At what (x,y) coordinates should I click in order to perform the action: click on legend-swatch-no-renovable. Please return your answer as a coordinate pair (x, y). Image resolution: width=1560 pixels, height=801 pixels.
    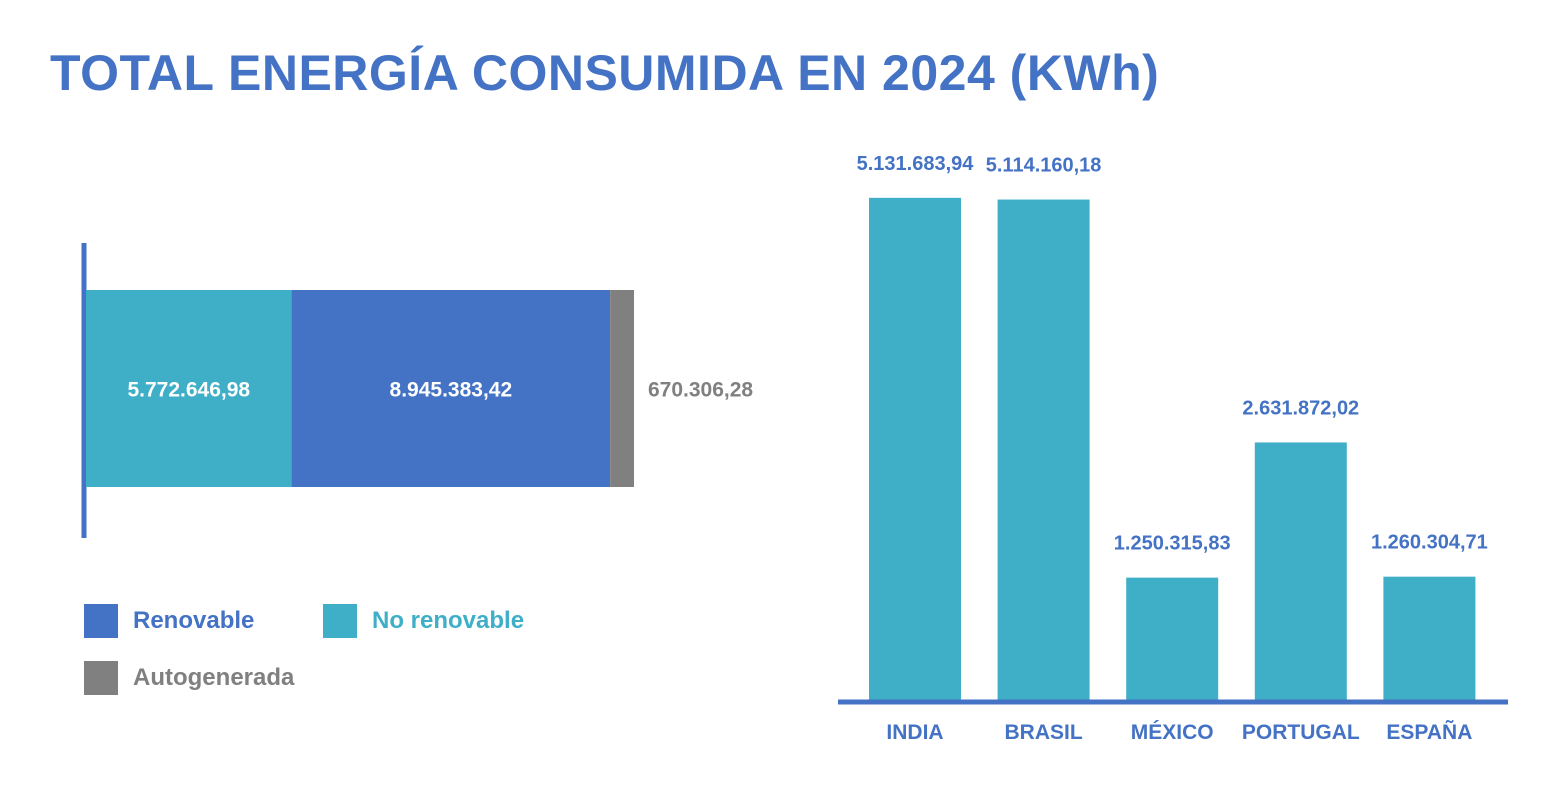
    Looking at the image, I should click on (340, 621).